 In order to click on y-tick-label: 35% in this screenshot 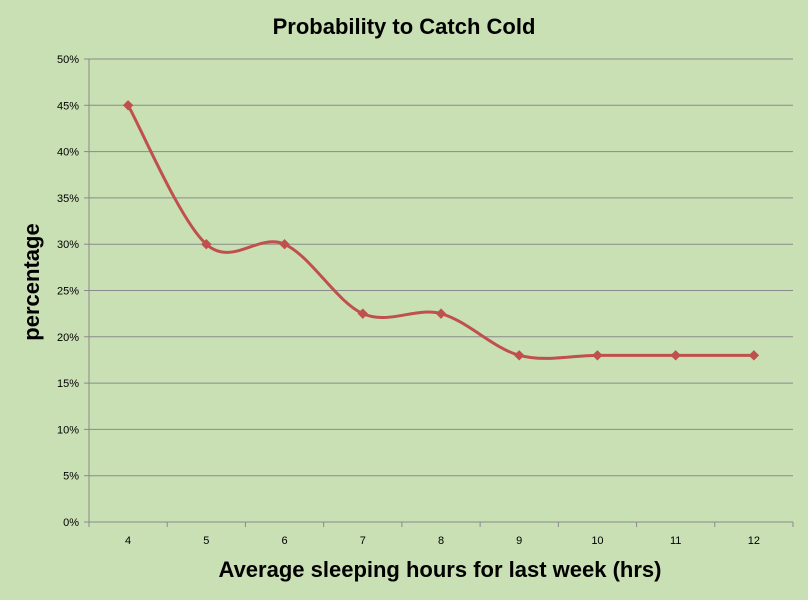, I will do `click(68, 199)`.